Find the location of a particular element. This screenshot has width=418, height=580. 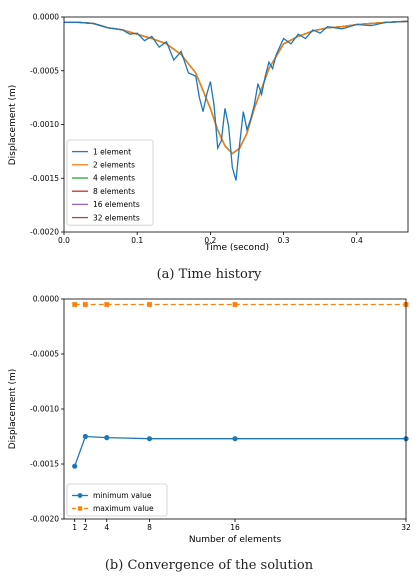

chart-a-xtick-label: 0.2 is located at coordinates (210, 240).